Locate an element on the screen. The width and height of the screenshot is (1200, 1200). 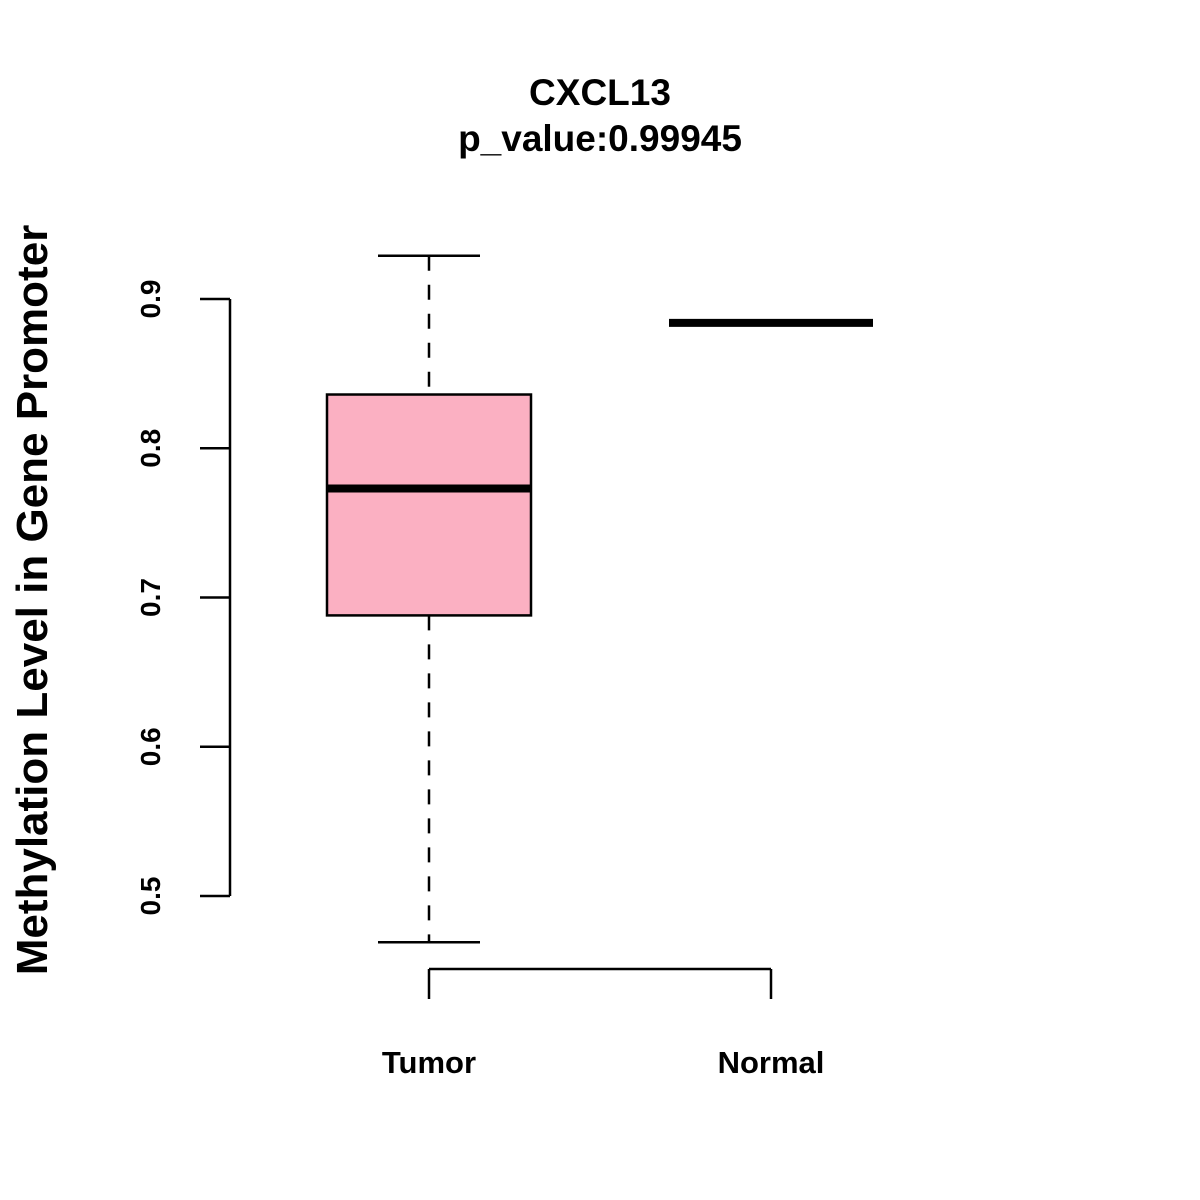
x-axis: Tumor Normal is located at coordinates (603, 1023).